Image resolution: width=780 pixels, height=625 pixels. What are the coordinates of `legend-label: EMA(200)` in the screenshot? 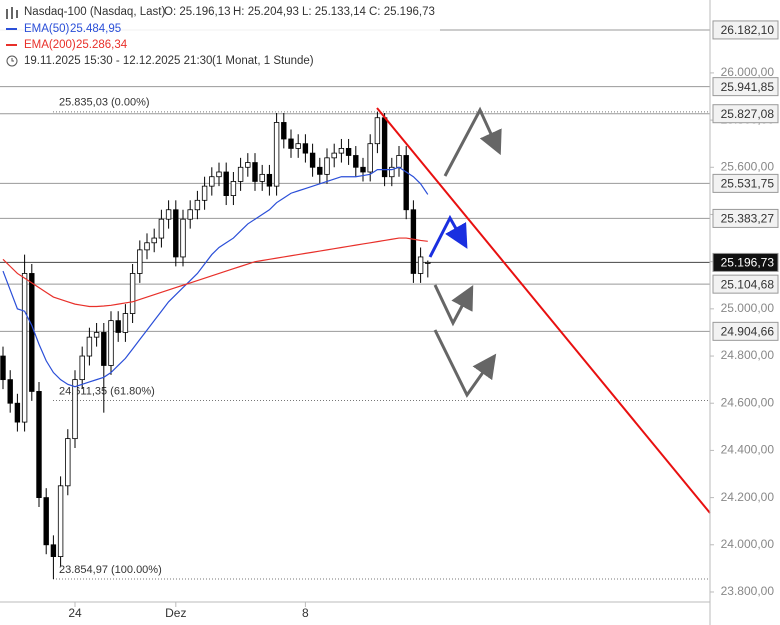 It's located at (50, 45).